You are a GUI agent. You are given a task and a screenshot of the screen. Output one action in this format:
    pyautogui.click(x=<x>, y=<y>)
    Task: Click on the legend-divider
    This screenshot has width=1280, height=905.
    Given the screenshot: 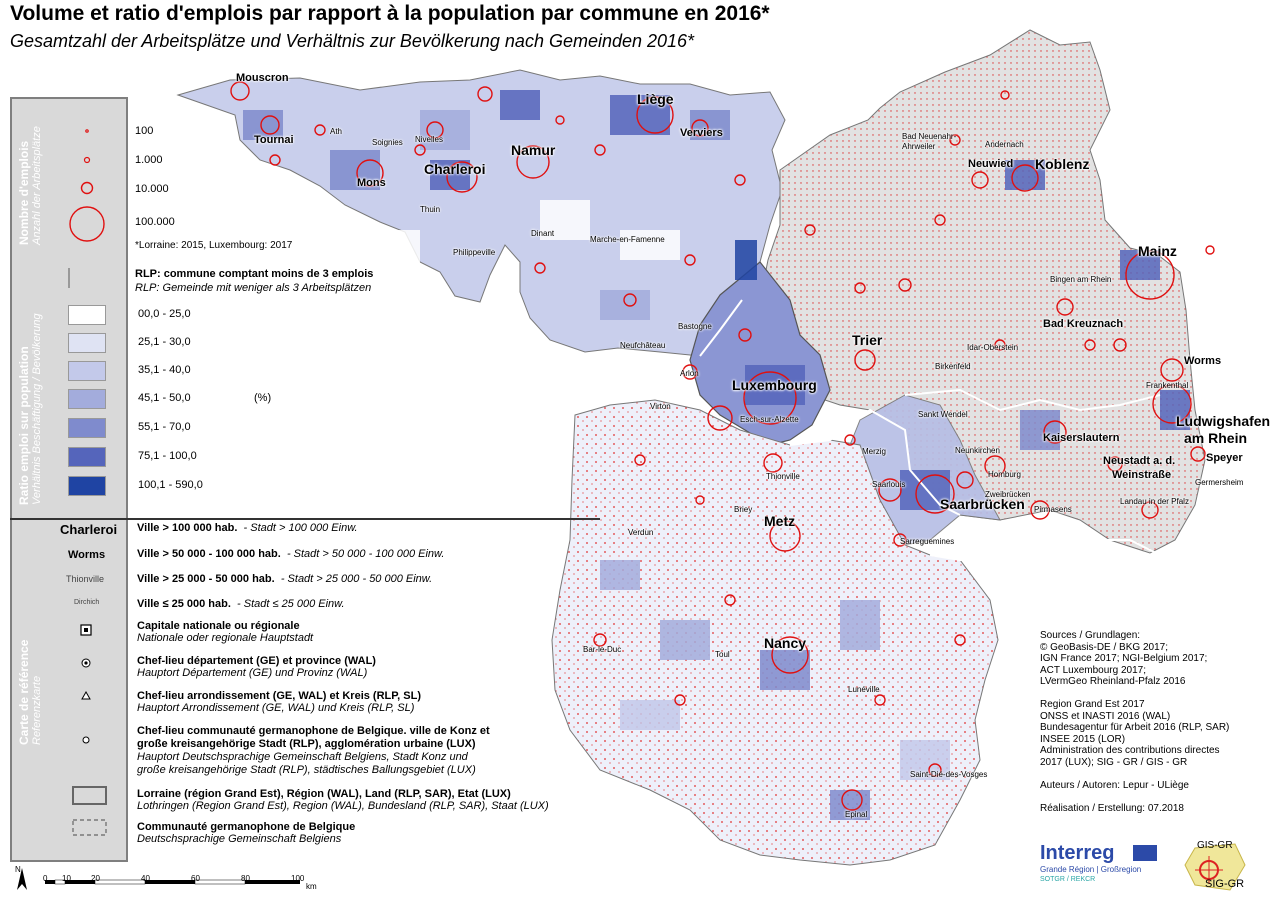 What is the action you would take?
    pyautogui.click(x=305, y=519)
    